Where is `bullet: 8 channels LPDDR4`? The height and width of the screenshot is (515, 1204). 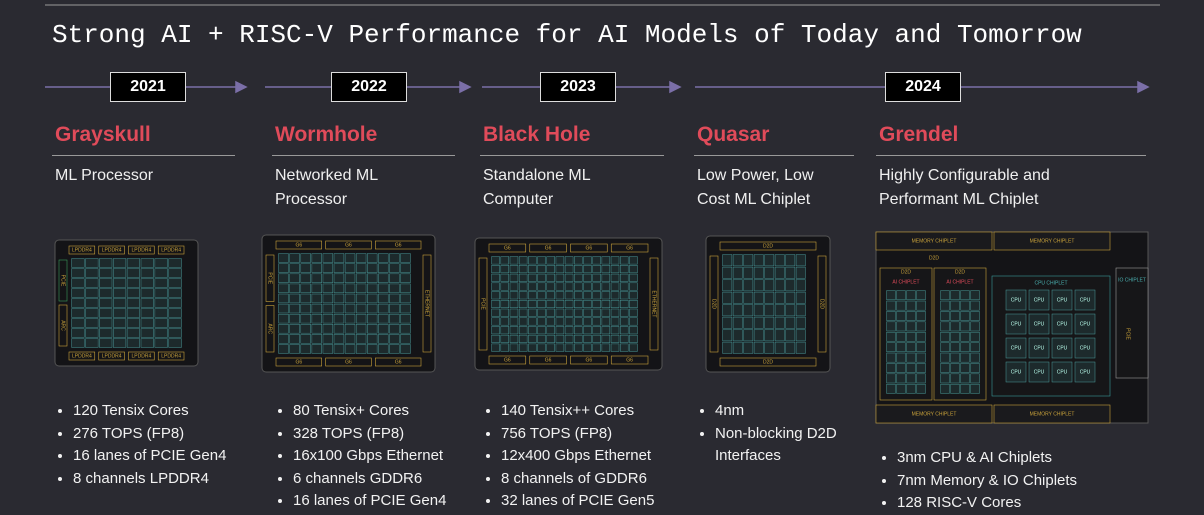
bullet: 8 channels LPDDR4 is located at coordinates (162, 479).